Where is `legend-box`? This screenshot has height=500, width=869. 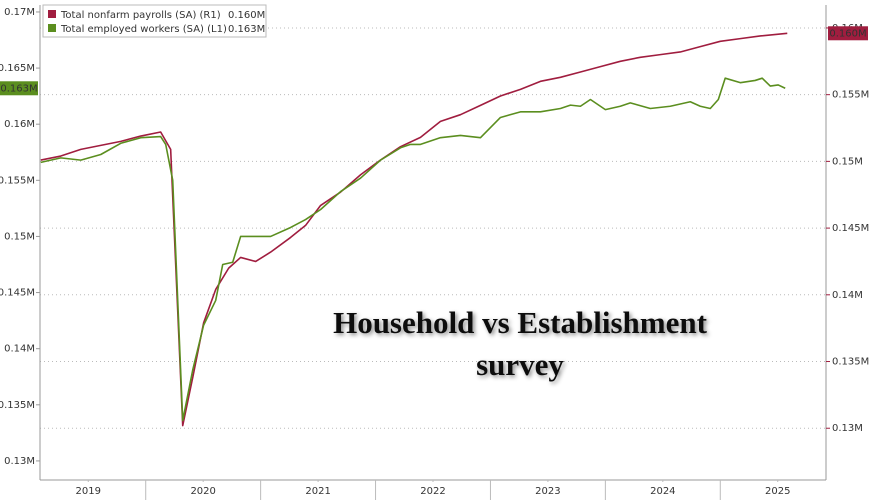
legend-box is located at coordinates (154, 21).